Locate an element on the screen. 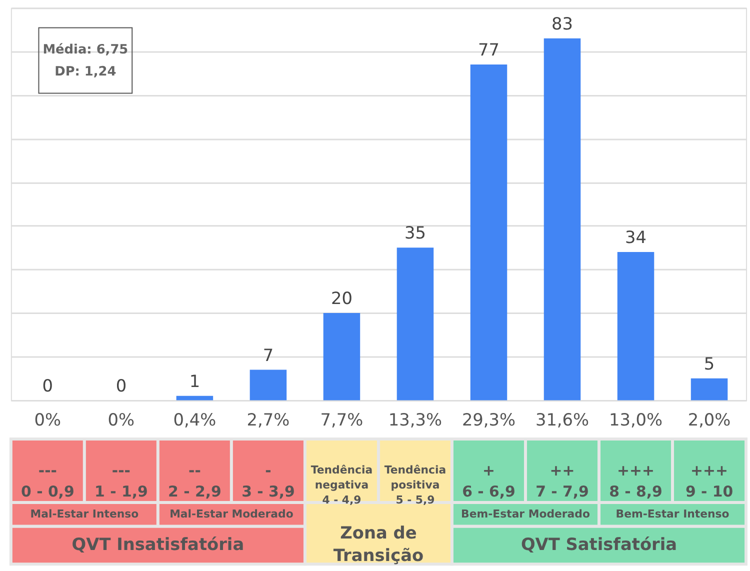 The height and width of the screenshot is (571, 750). text: Bem-Estar Intenso is located at coordinates (673, 513).